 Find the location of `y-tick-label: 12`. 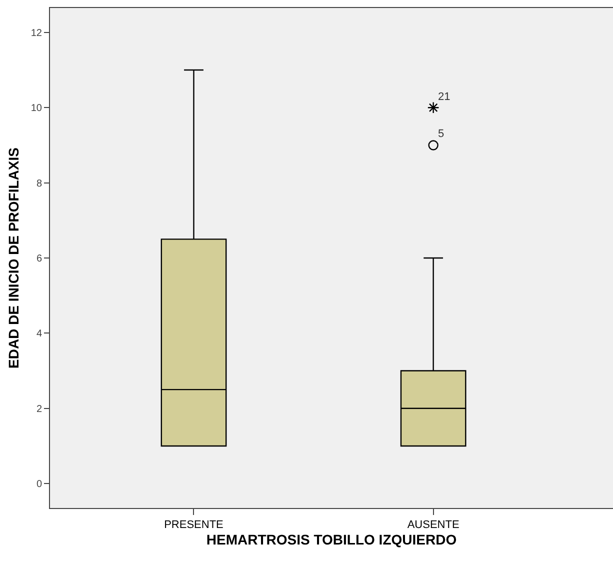

y-tick-label: 12 is located at coordinates (36, 33).